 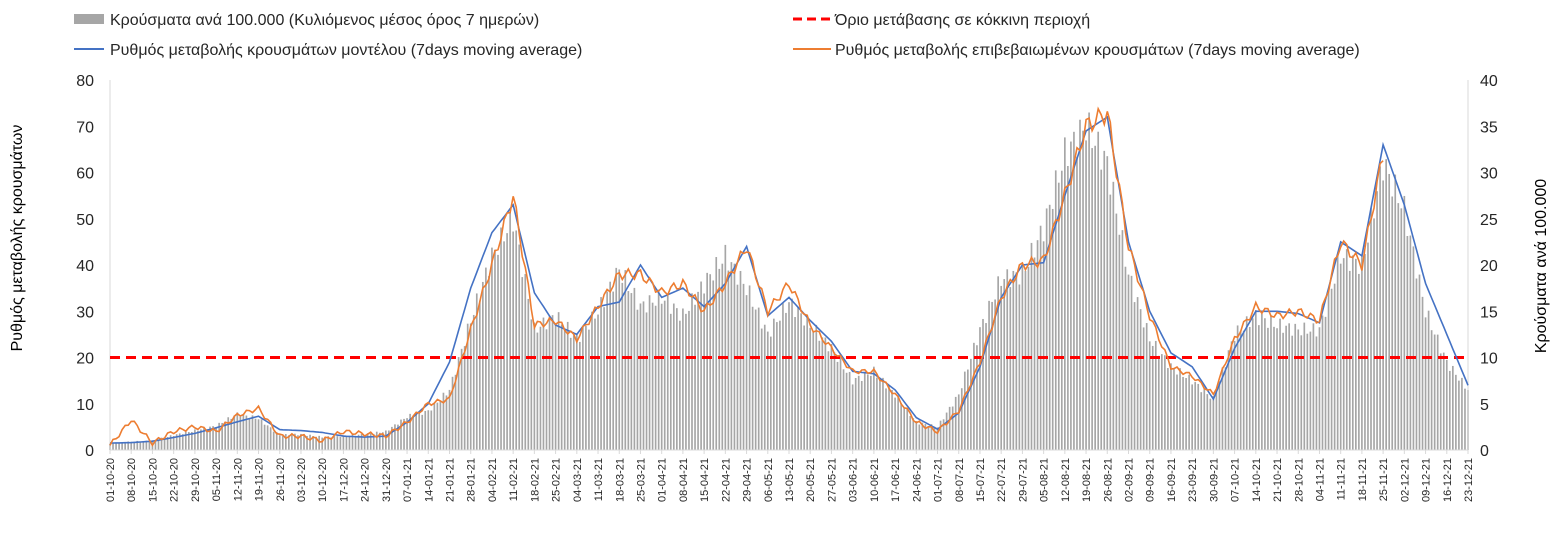 I want to click on y-axis-right-title: Κρούσματα ανά 100.000, so click(x=1541, y=266).